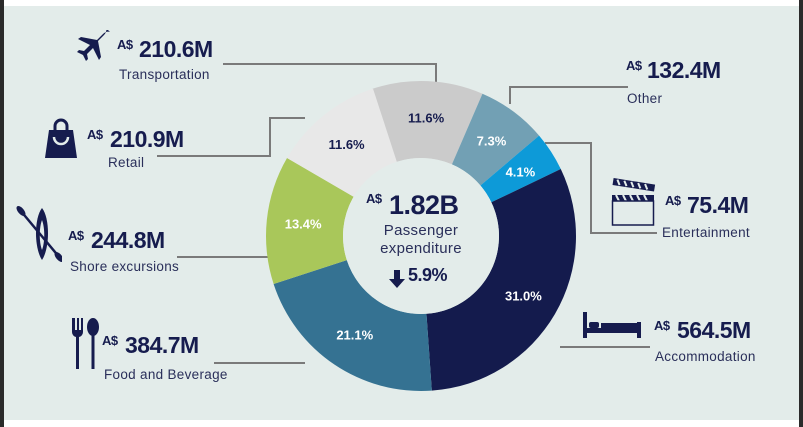 Image resolution: width=803 pixels, height=427 pixels. What do you see at coordinates (126, 162) in the screenshot?
I see `retail-label: Retail` at bounding box center [126, 162].